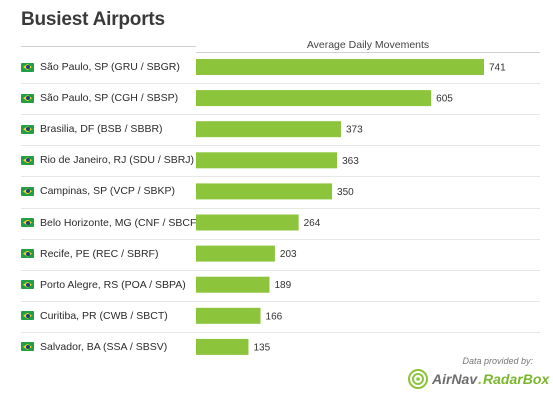 This screenshot has width=553, height=417. Describe the element at coordinates (444, 99) in the screenshot. I see `bar-value-label: 605` at that location.